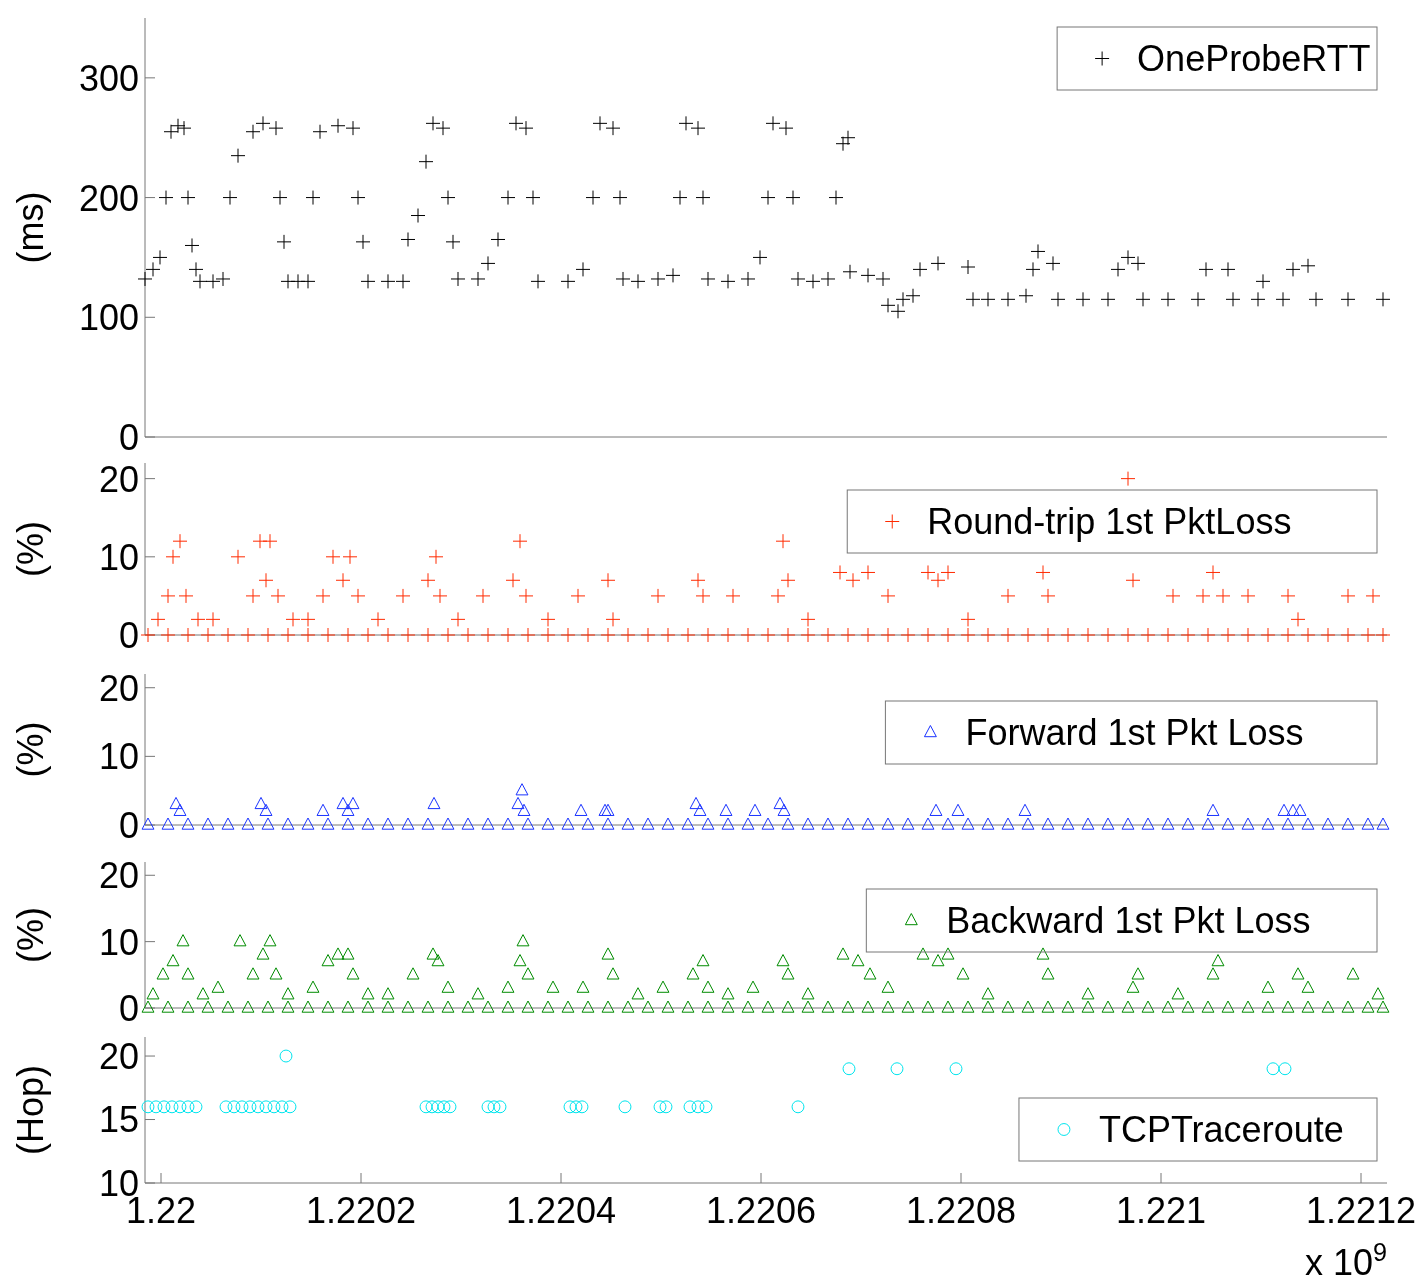  Describe the element at coordinates (30, 1110) in the screenshot. I see `y-axis-title: (Hop)` at that location.